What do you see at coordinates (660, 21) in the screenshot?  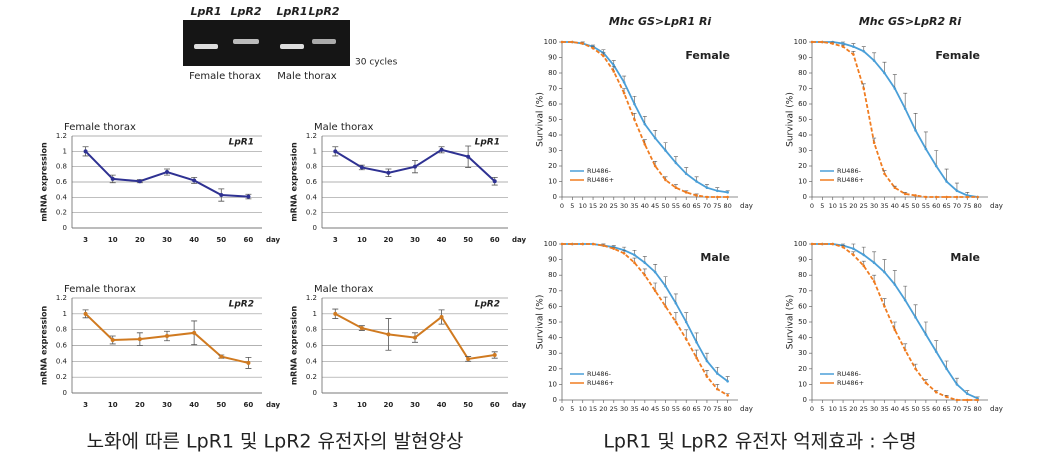 I see `chart-title: Mhc GS>LpR1 Ri` at bounding box center [660, 21].